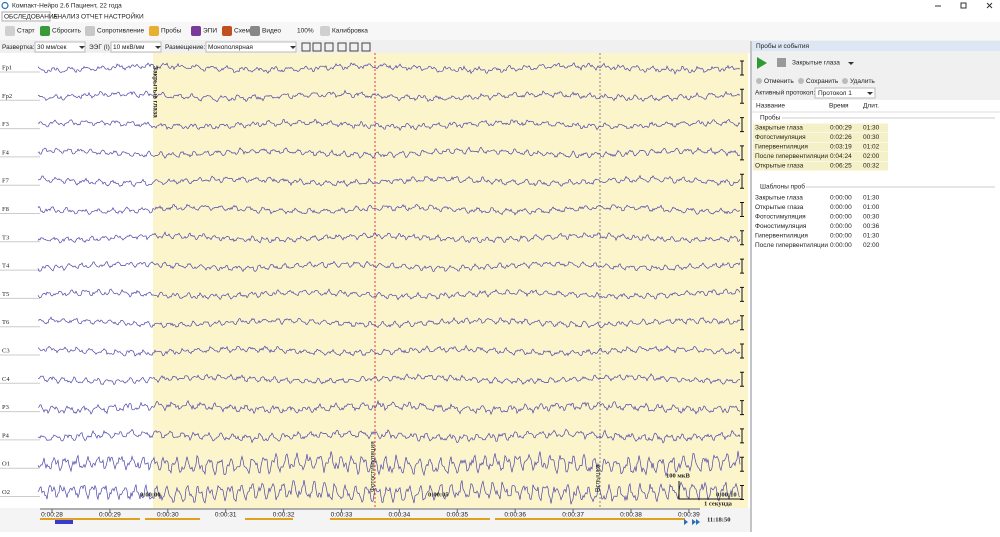 The width and height of the screenshot is (1000, 537). What do you see at coordinates (590, 519) in the screenshot?
I see `trial-segment` at bounding box center [590, 519].